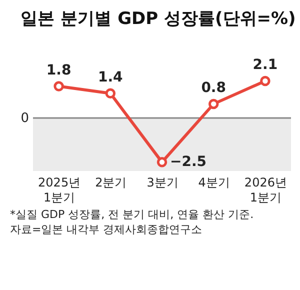  What do you see at coordinates (24, 118) in the screenshot?
I see `ref-line-label: 0` at bounding box center [24, 118].